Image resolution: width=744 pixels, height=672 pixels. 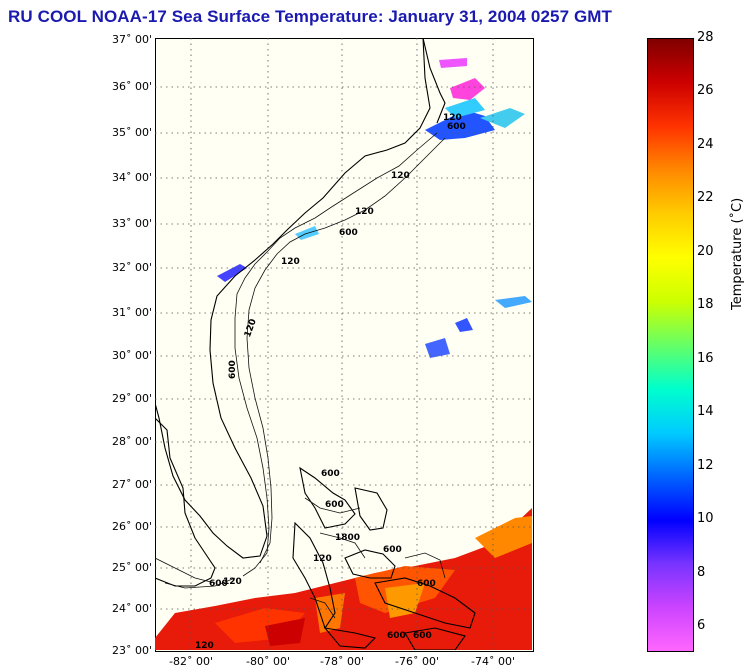 I want to click on latitude-label: 34˚ 00', so click(x=131, y=177).